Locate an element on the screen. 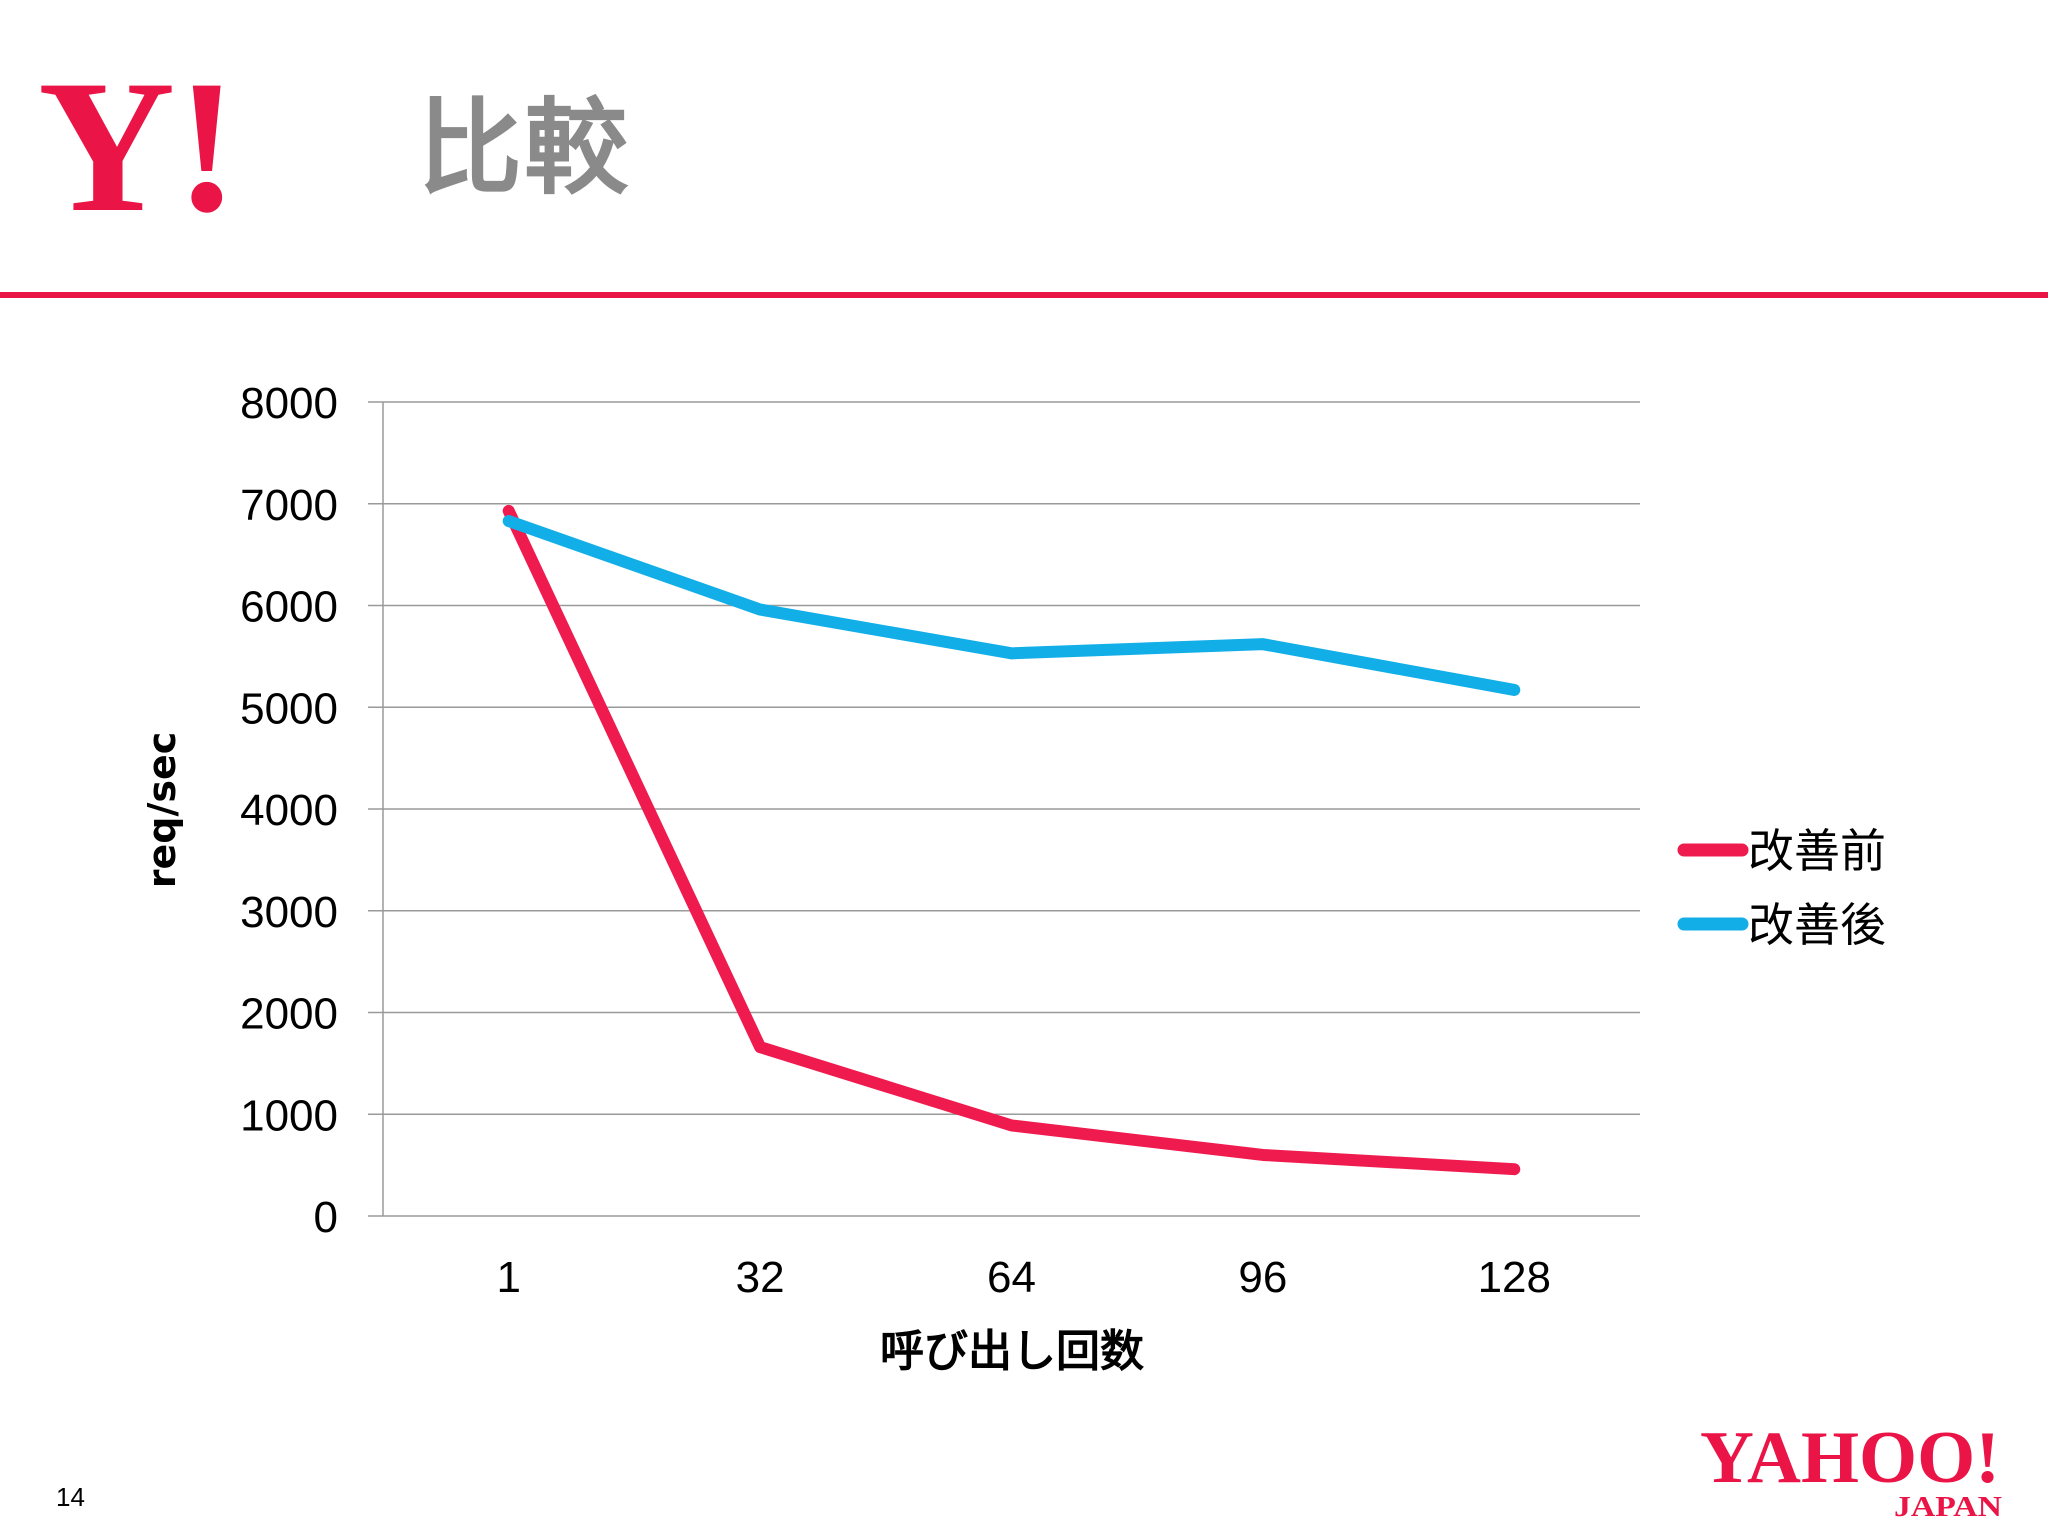 The image size is (2048, 1536). yahoo-japan-logo: YAHOO! JAPAN is located at coordinates (1851, 1470).